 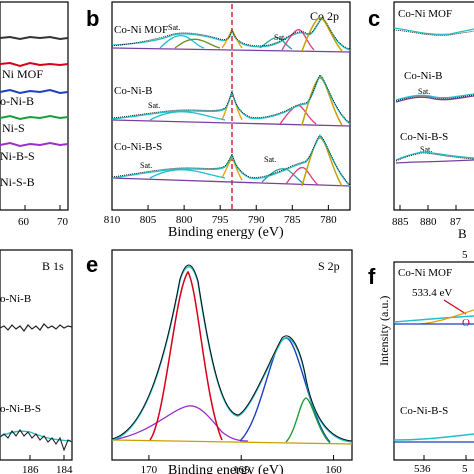 What do you see at coordinates (17, 101) in the screenshot?
I see `panel-a-label-2: o-Ni-B` at bounding box center [17, 101].